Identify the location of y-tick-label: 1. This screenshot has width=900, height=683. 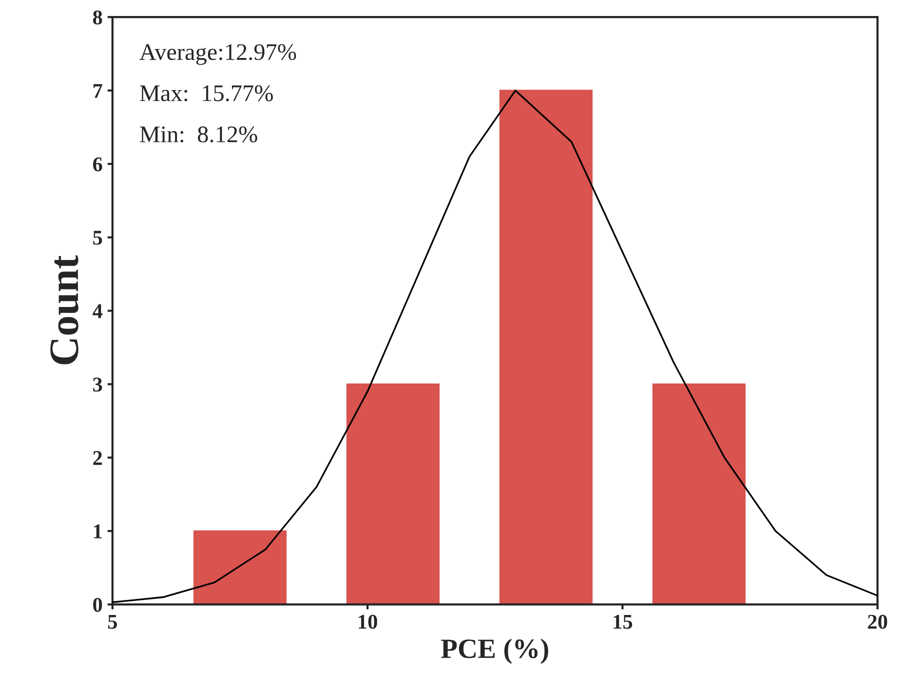
(98, 531).